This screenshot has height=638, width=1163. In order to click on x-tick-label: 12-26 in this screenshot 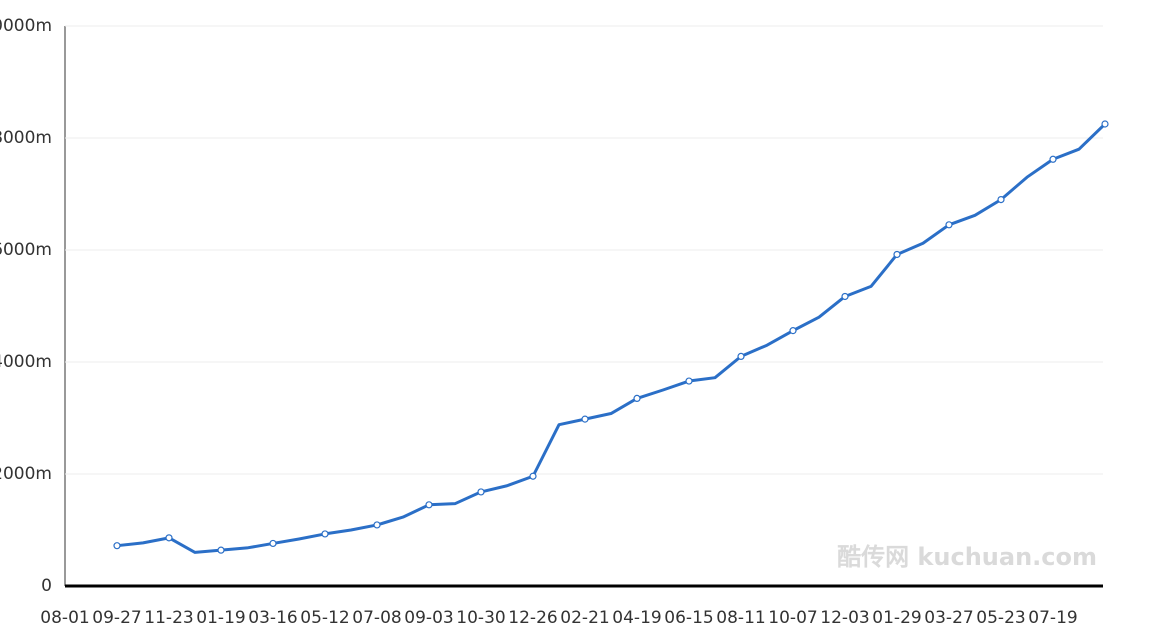, I will do `click(532, 618)`.